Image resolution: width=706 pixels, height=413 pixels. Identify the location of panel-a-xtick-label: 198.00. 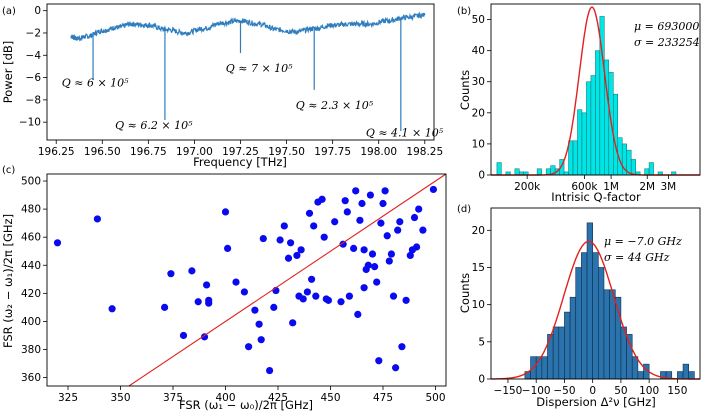
(378, 152).